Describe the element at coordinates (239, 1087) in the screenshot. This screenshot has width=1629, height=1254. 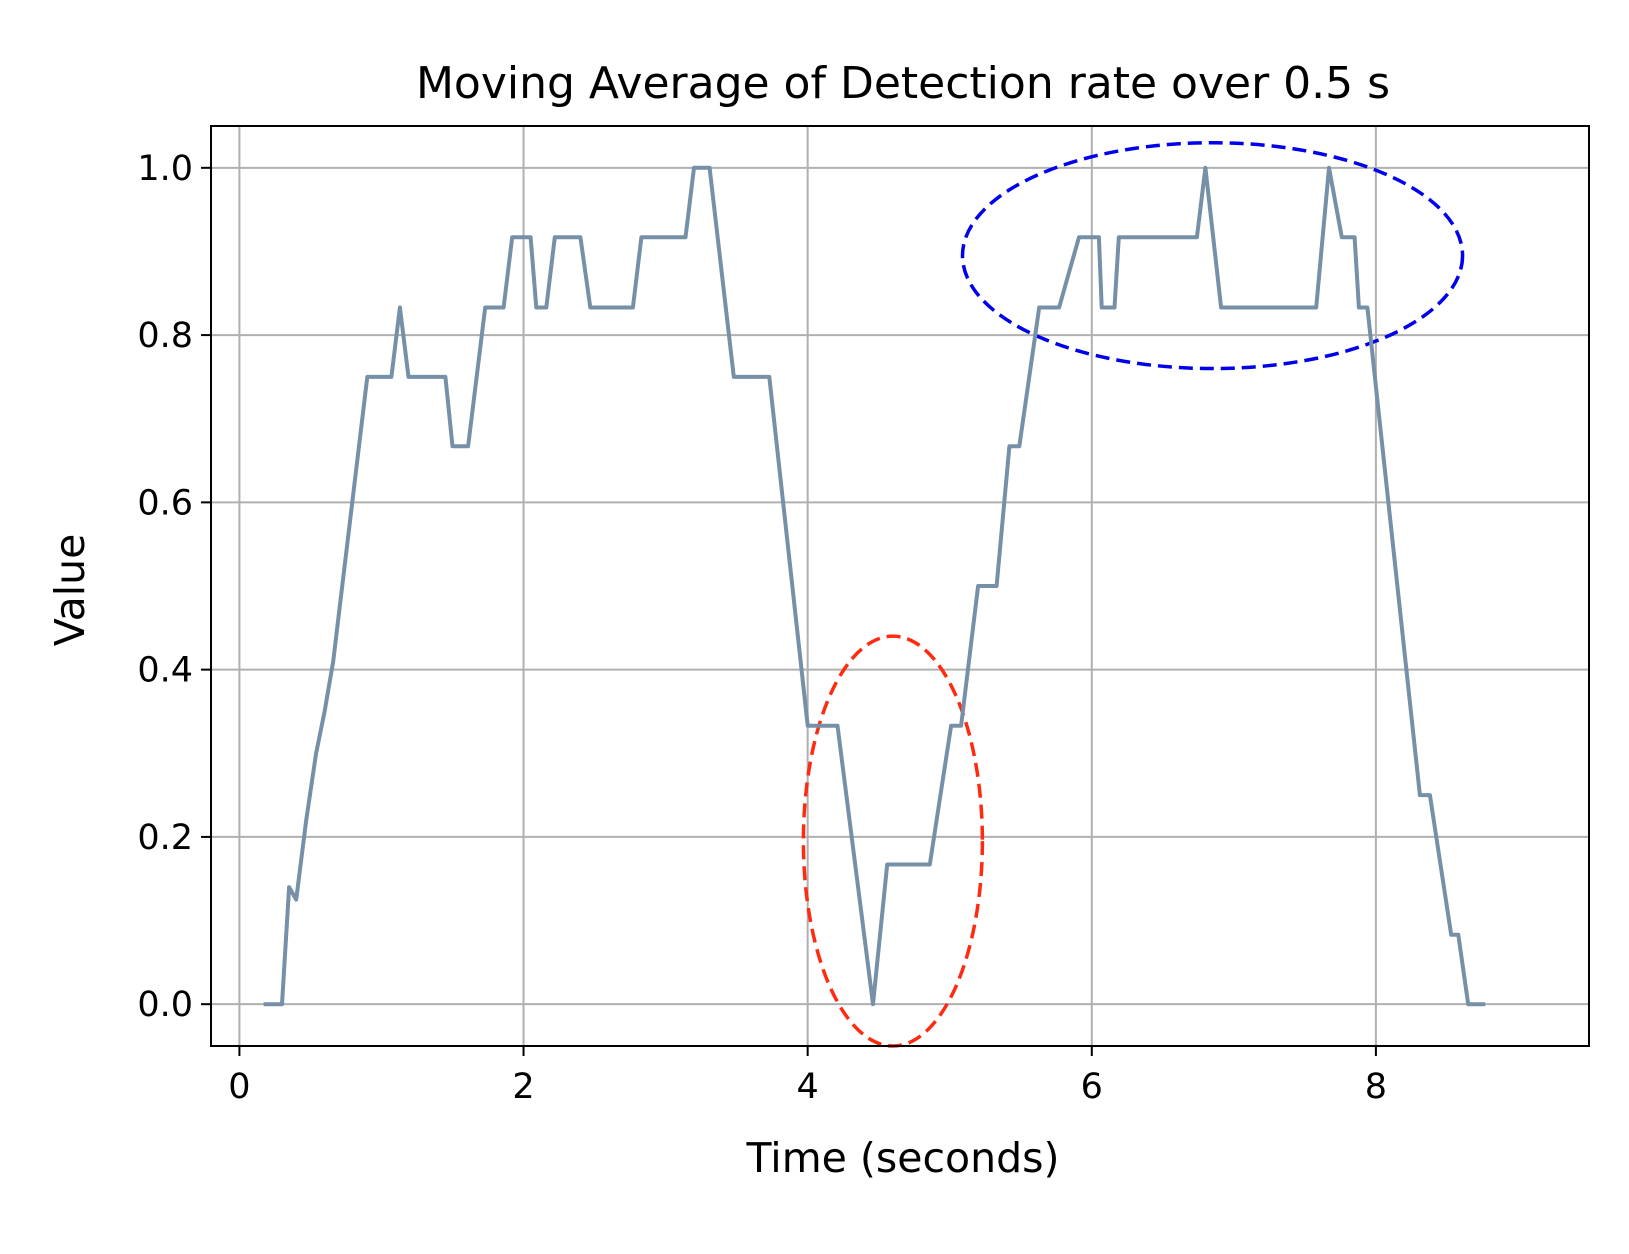
I see `x-tick-label: 0` at that location.